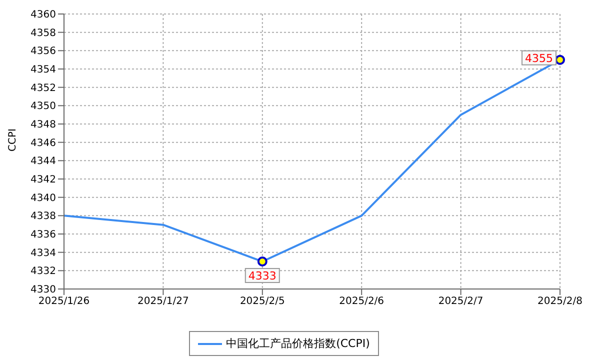 This screenshot has height=364, width=604. Describe the element at coordinates (361, 302) in the screenshot. I see `x-tick-label: 2025/2/6` at that location.